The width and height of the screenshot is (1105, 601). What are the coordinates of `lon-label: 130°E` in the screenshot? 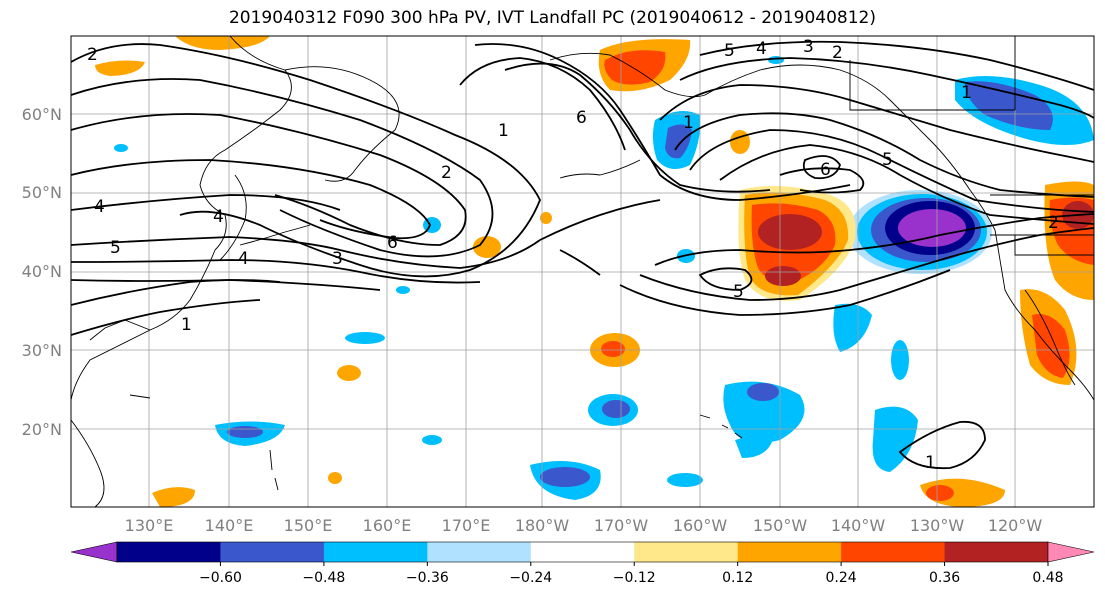 It's located at (149, 525).